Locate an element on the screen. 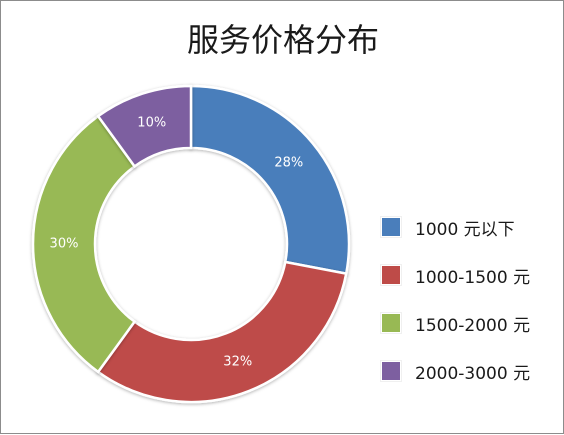  legend-item: 1000-1500 元 is located at coordinates (456, 275).